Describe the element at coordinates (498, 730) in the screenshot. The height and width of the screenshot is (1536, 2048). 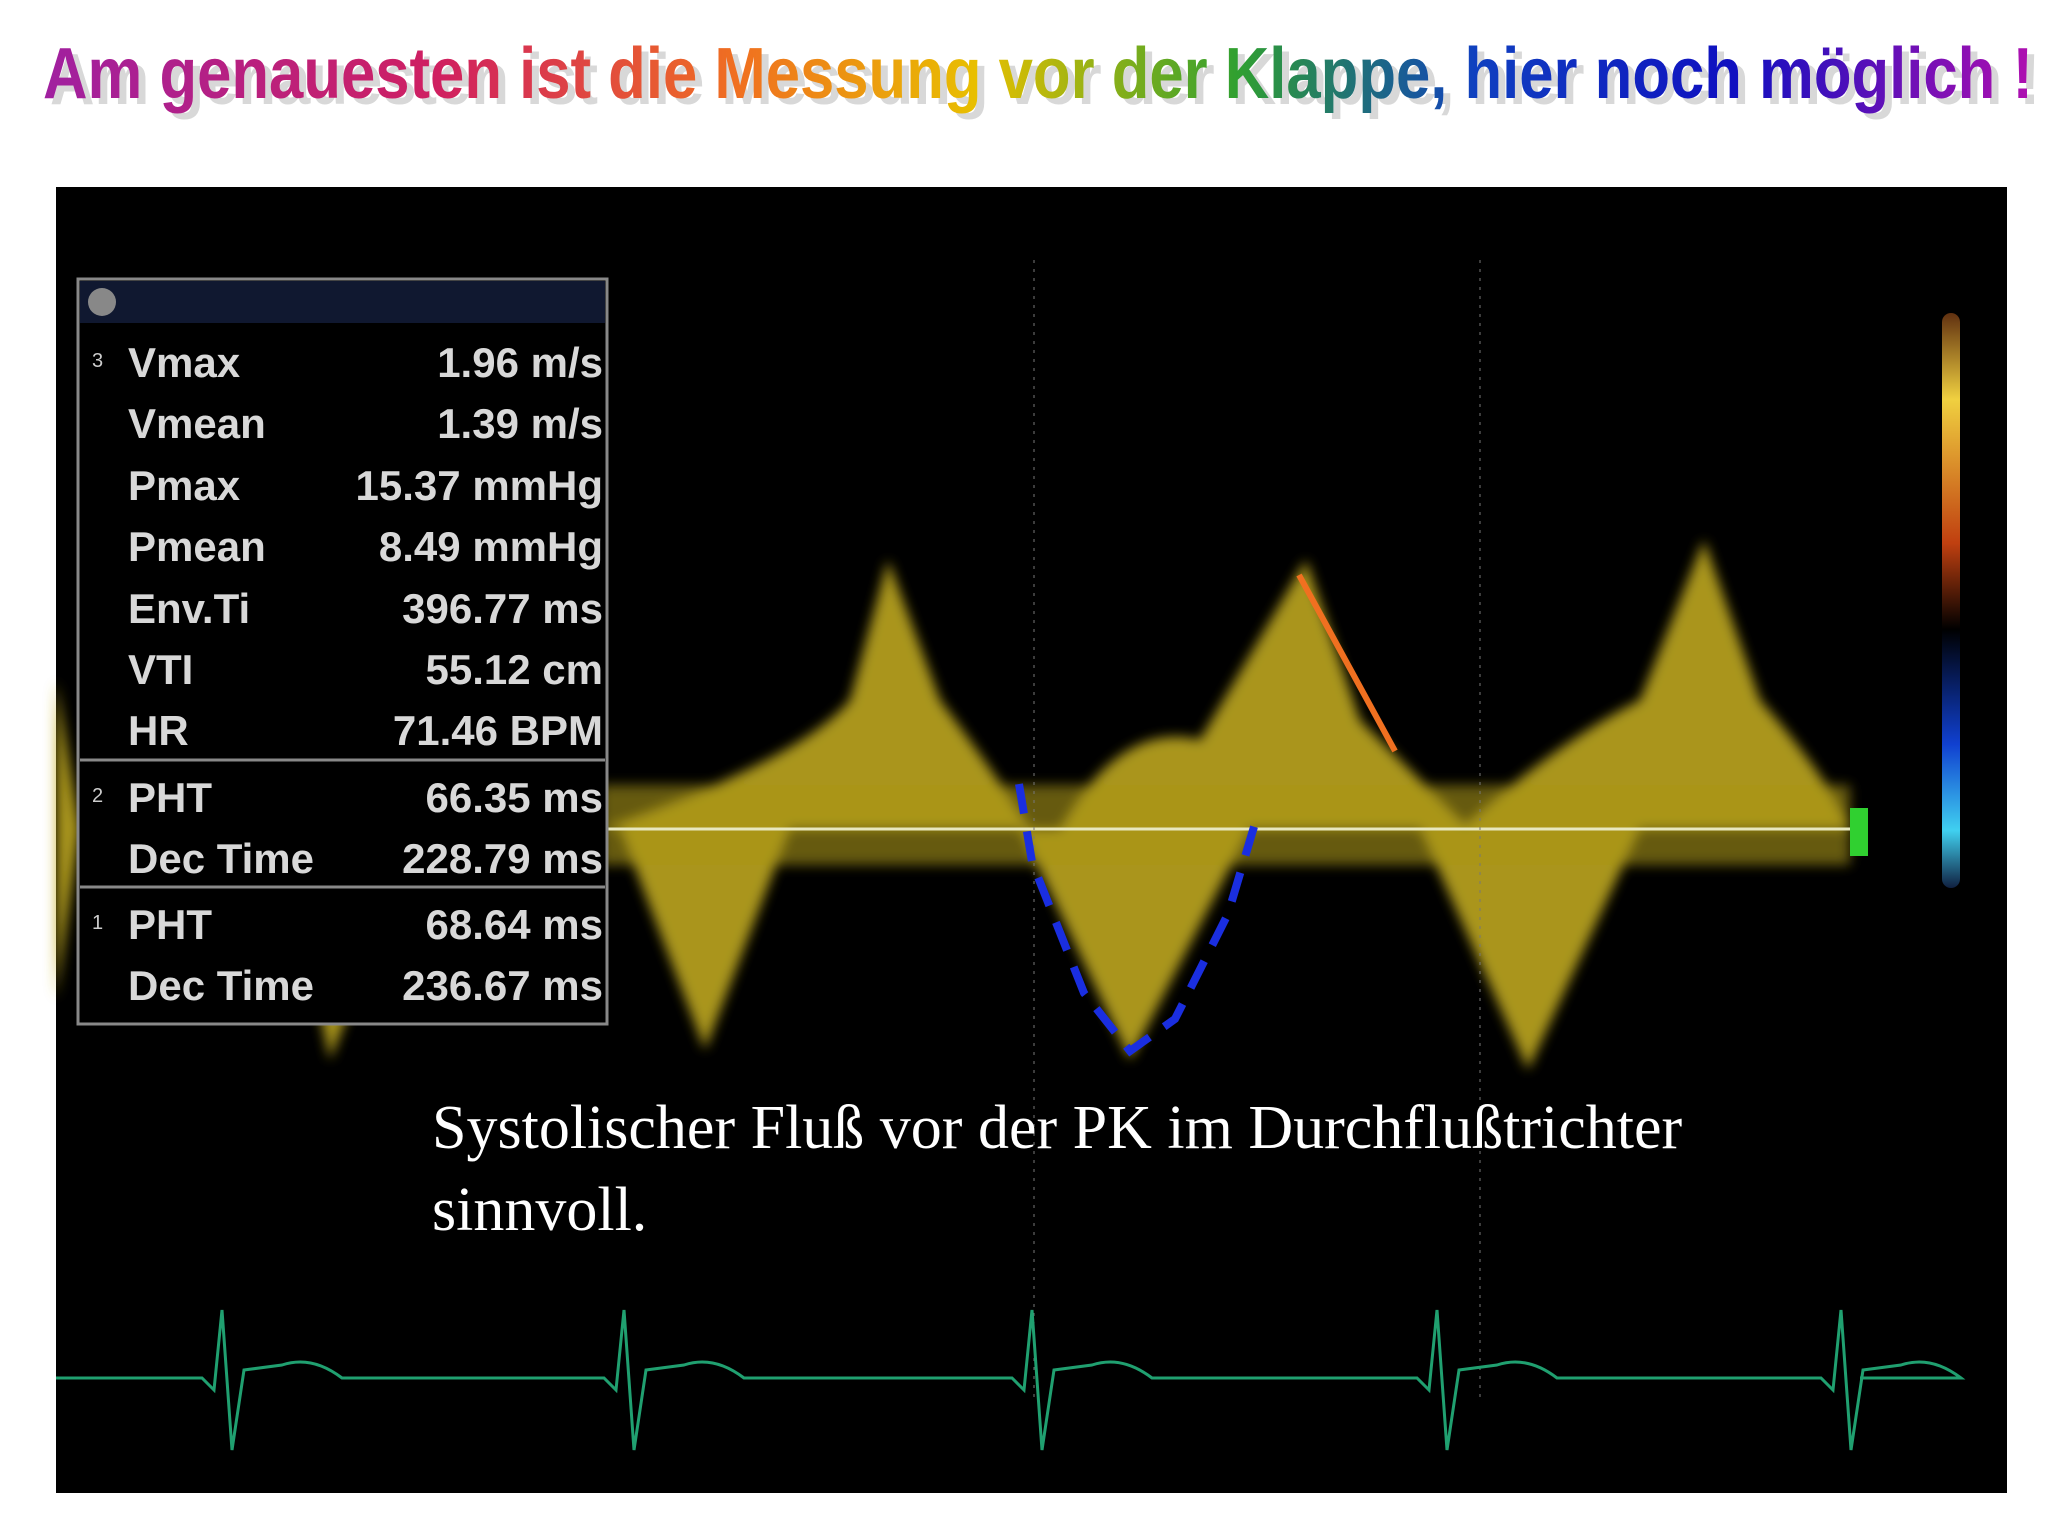
I see `measure-value: 71.46 BPM` at that location.